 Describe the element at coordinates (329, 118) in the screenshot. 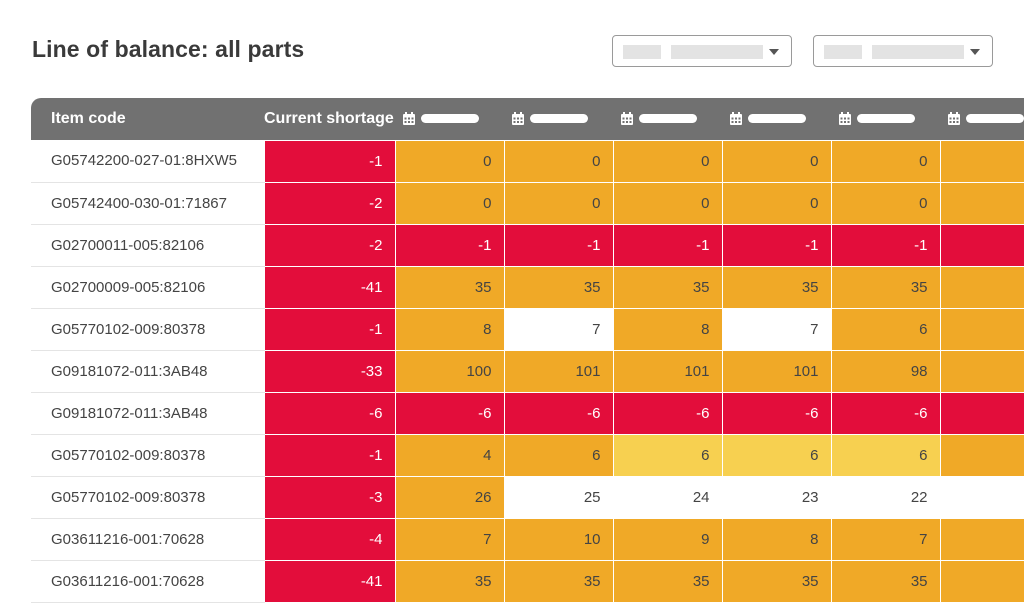

I see `column-header-current-shortage: Current shortage` at that location.